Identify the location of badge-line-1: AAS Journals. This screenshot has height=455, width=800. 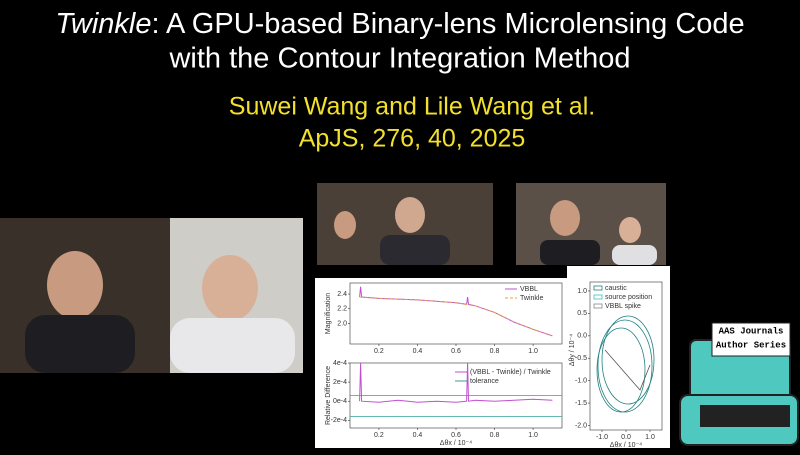
(751, 331).